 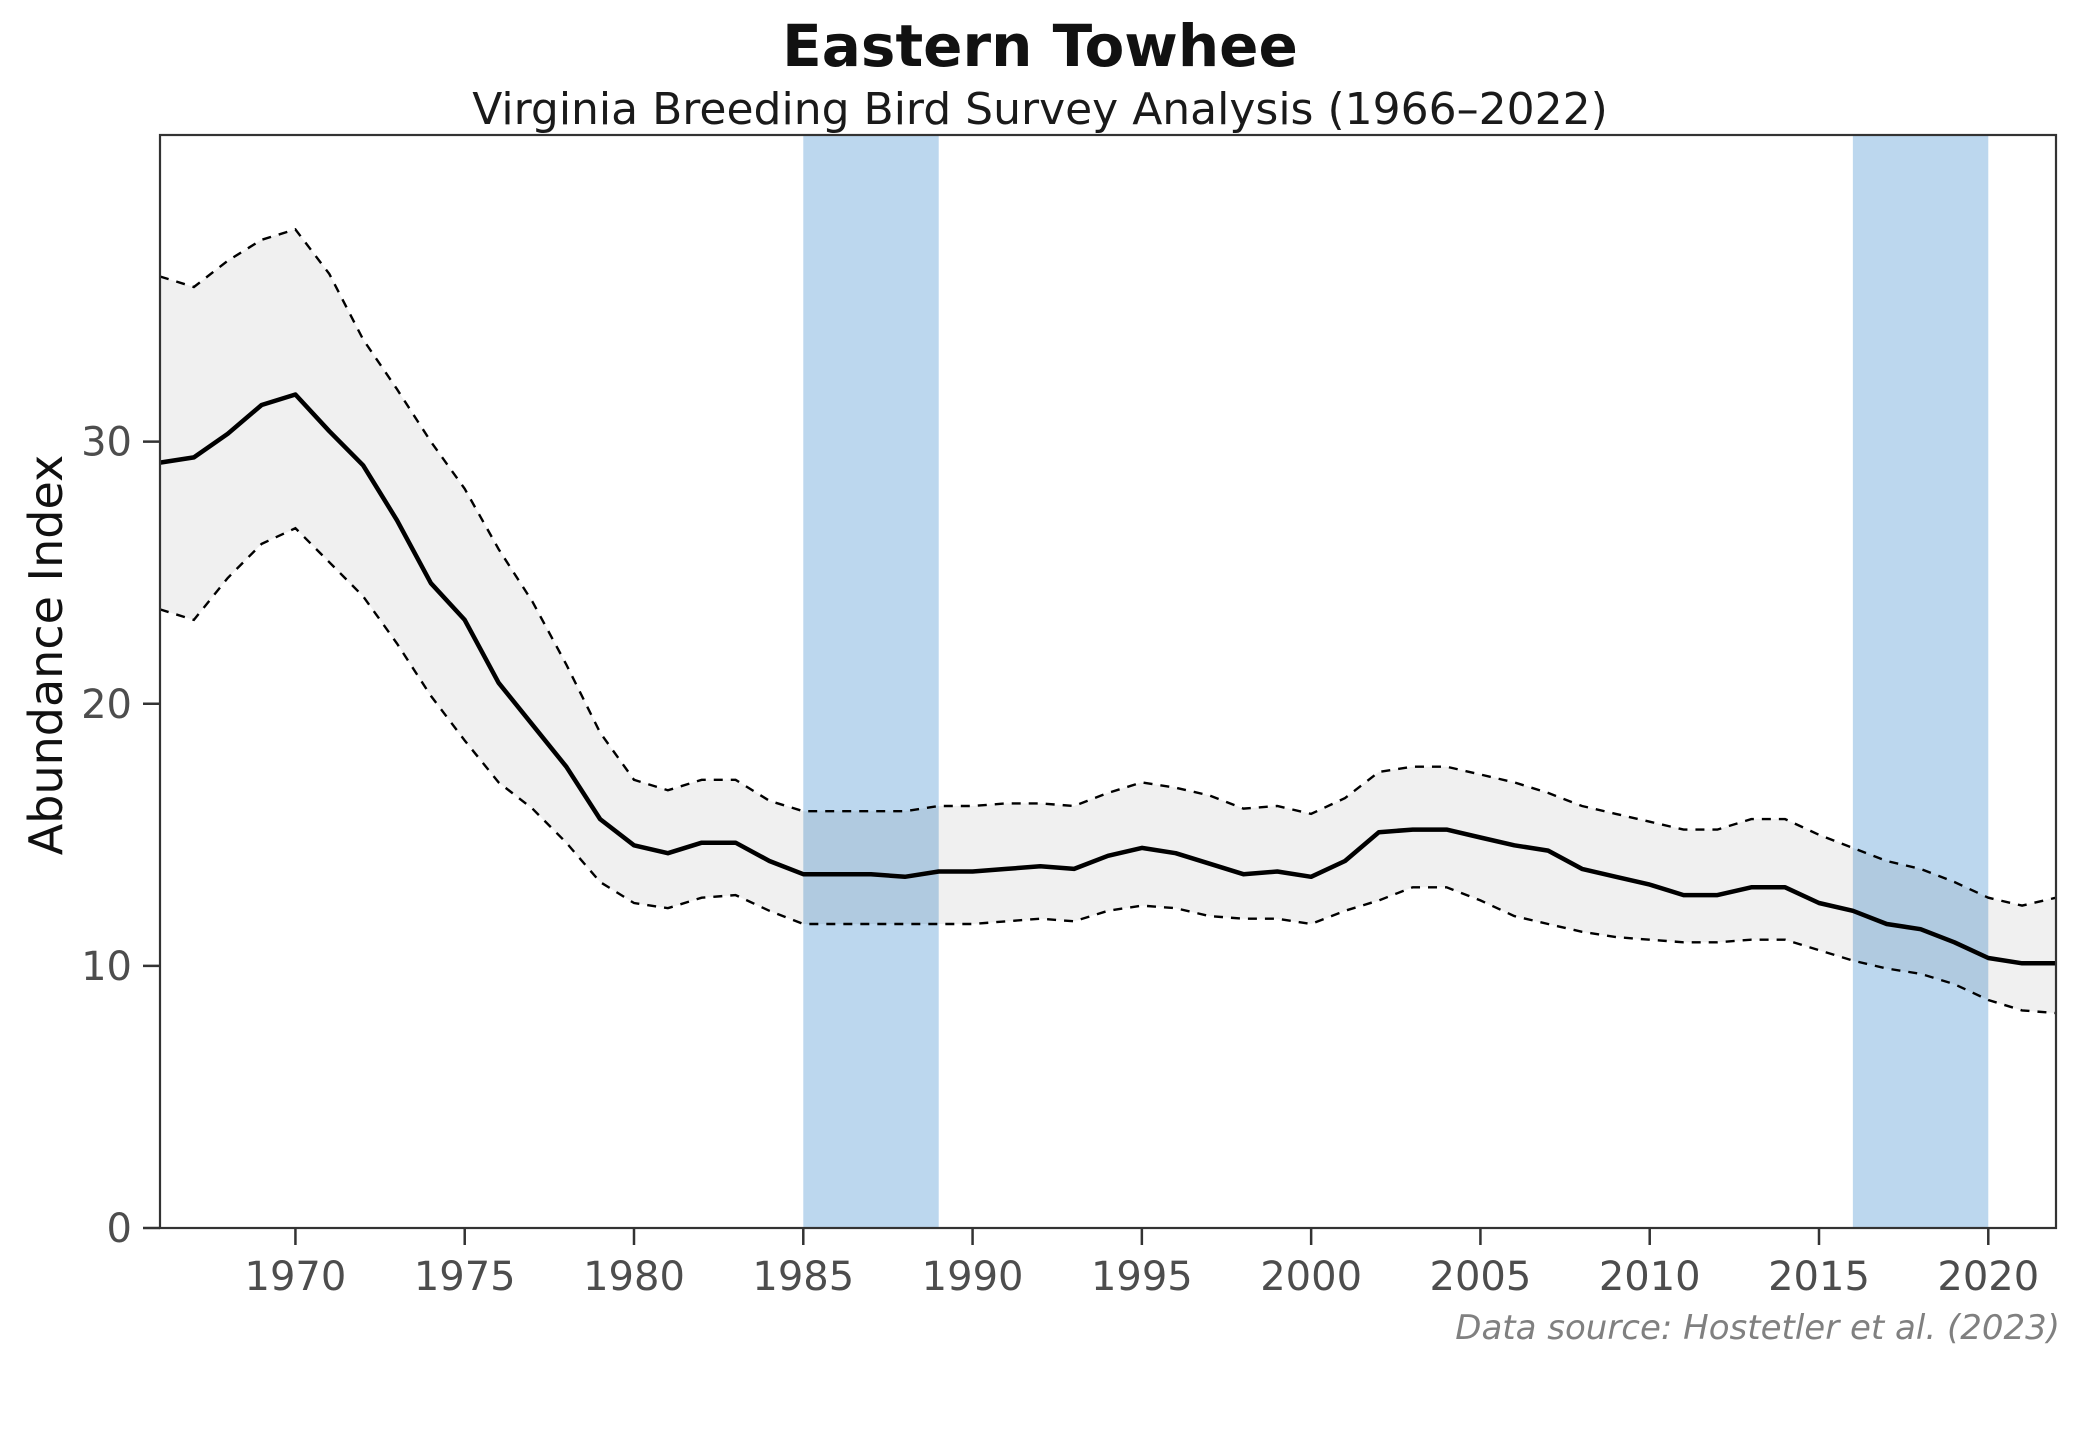 I want to click on y-tick-label: 0, so click(x=119, y=1229).